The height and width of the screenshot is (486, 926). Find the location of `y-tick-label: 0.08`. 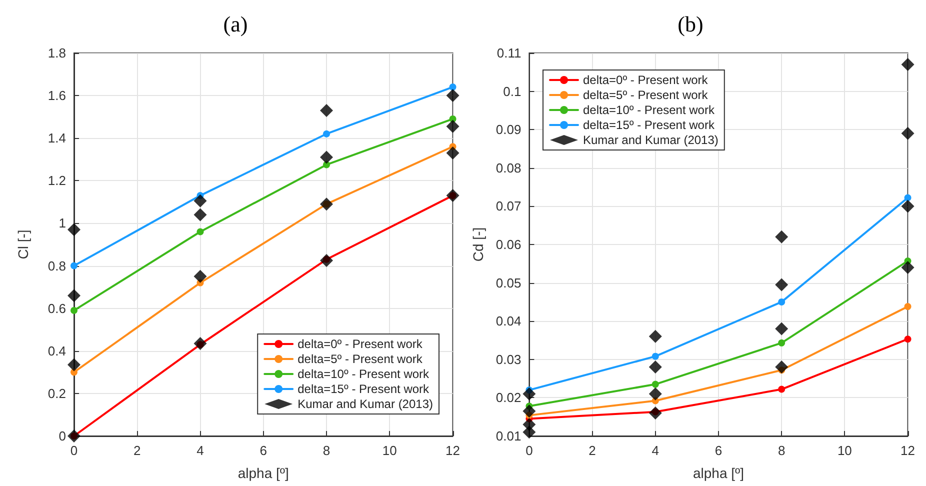

y-tick-label: 0.08 is located at coordinates (509, 168).